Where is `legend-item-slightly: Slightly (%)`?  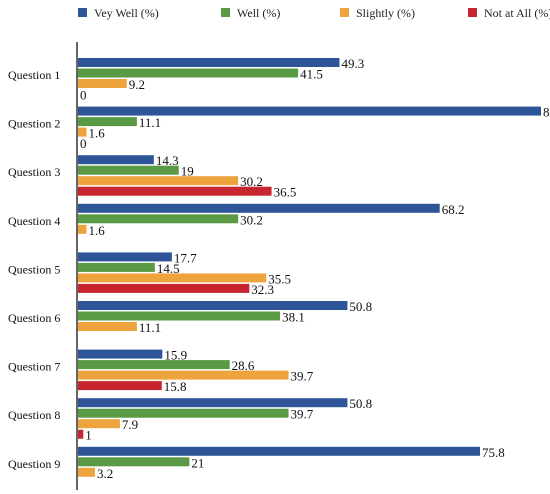 legend-item-slightly: Slightly (%) is located at coordinates (377, 13).